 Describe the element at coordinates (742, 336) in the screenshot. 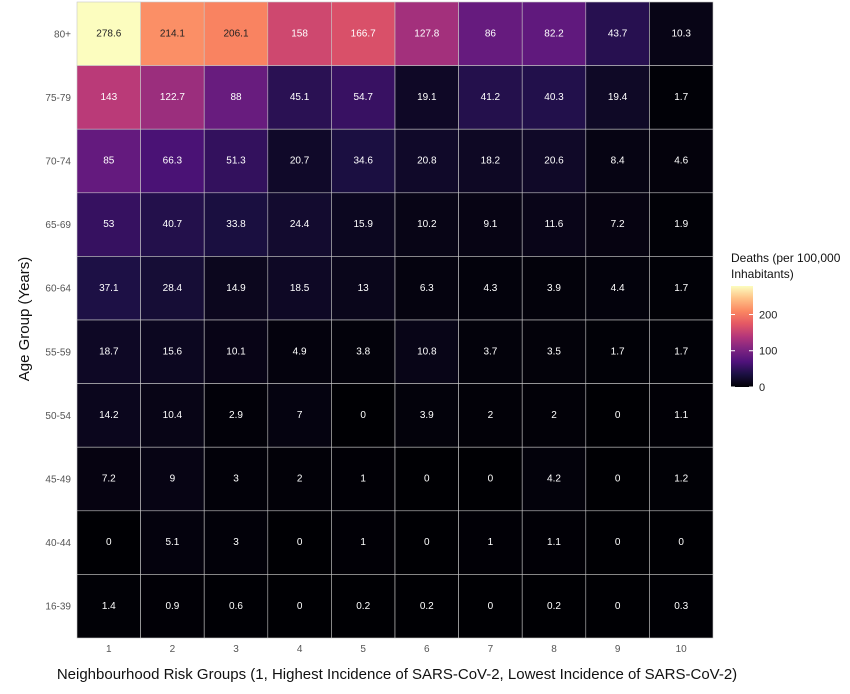

I see `legend-colorbar` at that location.